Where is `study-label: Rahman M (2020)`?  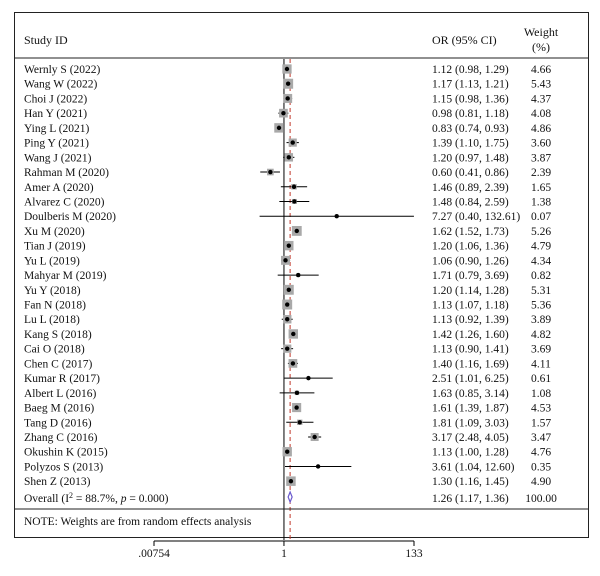 study-label: Rahman M (2020) is located at coordinates (66, 173).